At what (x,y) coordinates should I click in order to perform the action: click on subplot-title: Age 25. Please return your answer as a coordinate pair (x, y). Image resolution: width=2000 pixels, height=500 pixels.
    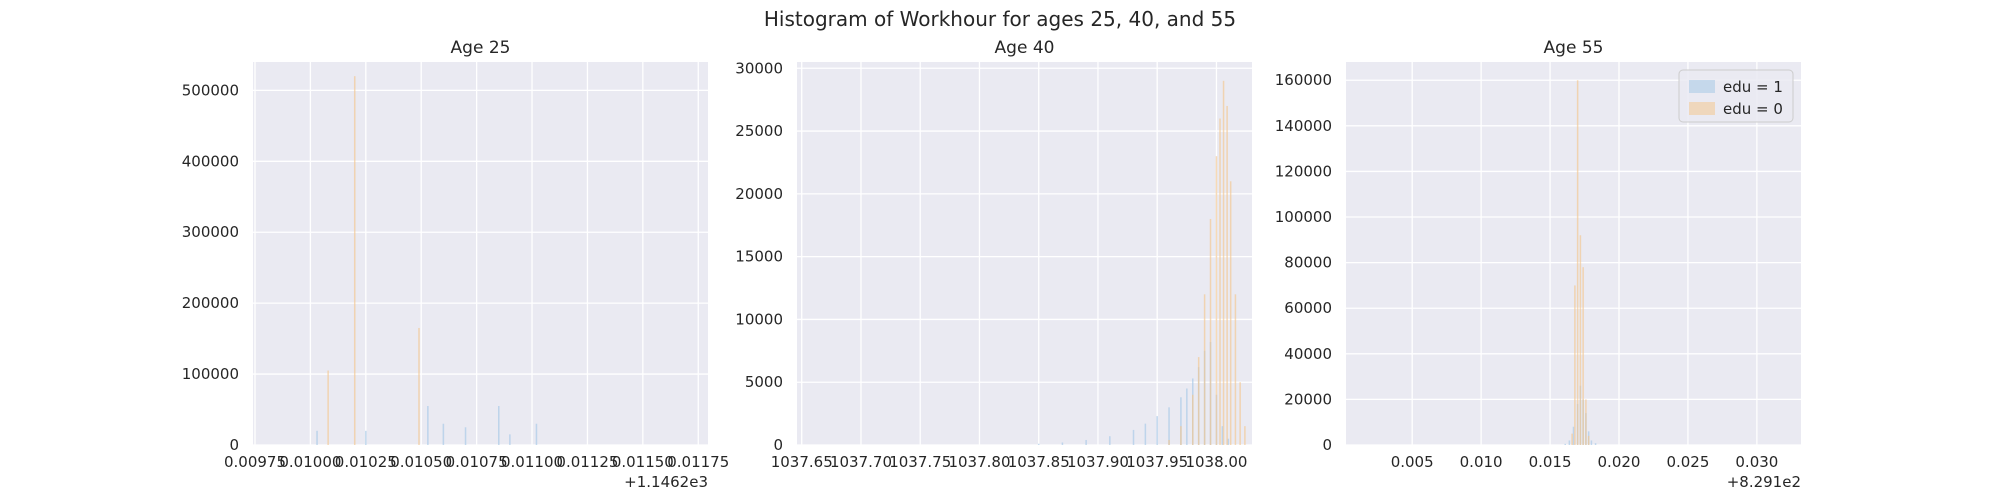
    Looking at the image, I should click on (481, 48).